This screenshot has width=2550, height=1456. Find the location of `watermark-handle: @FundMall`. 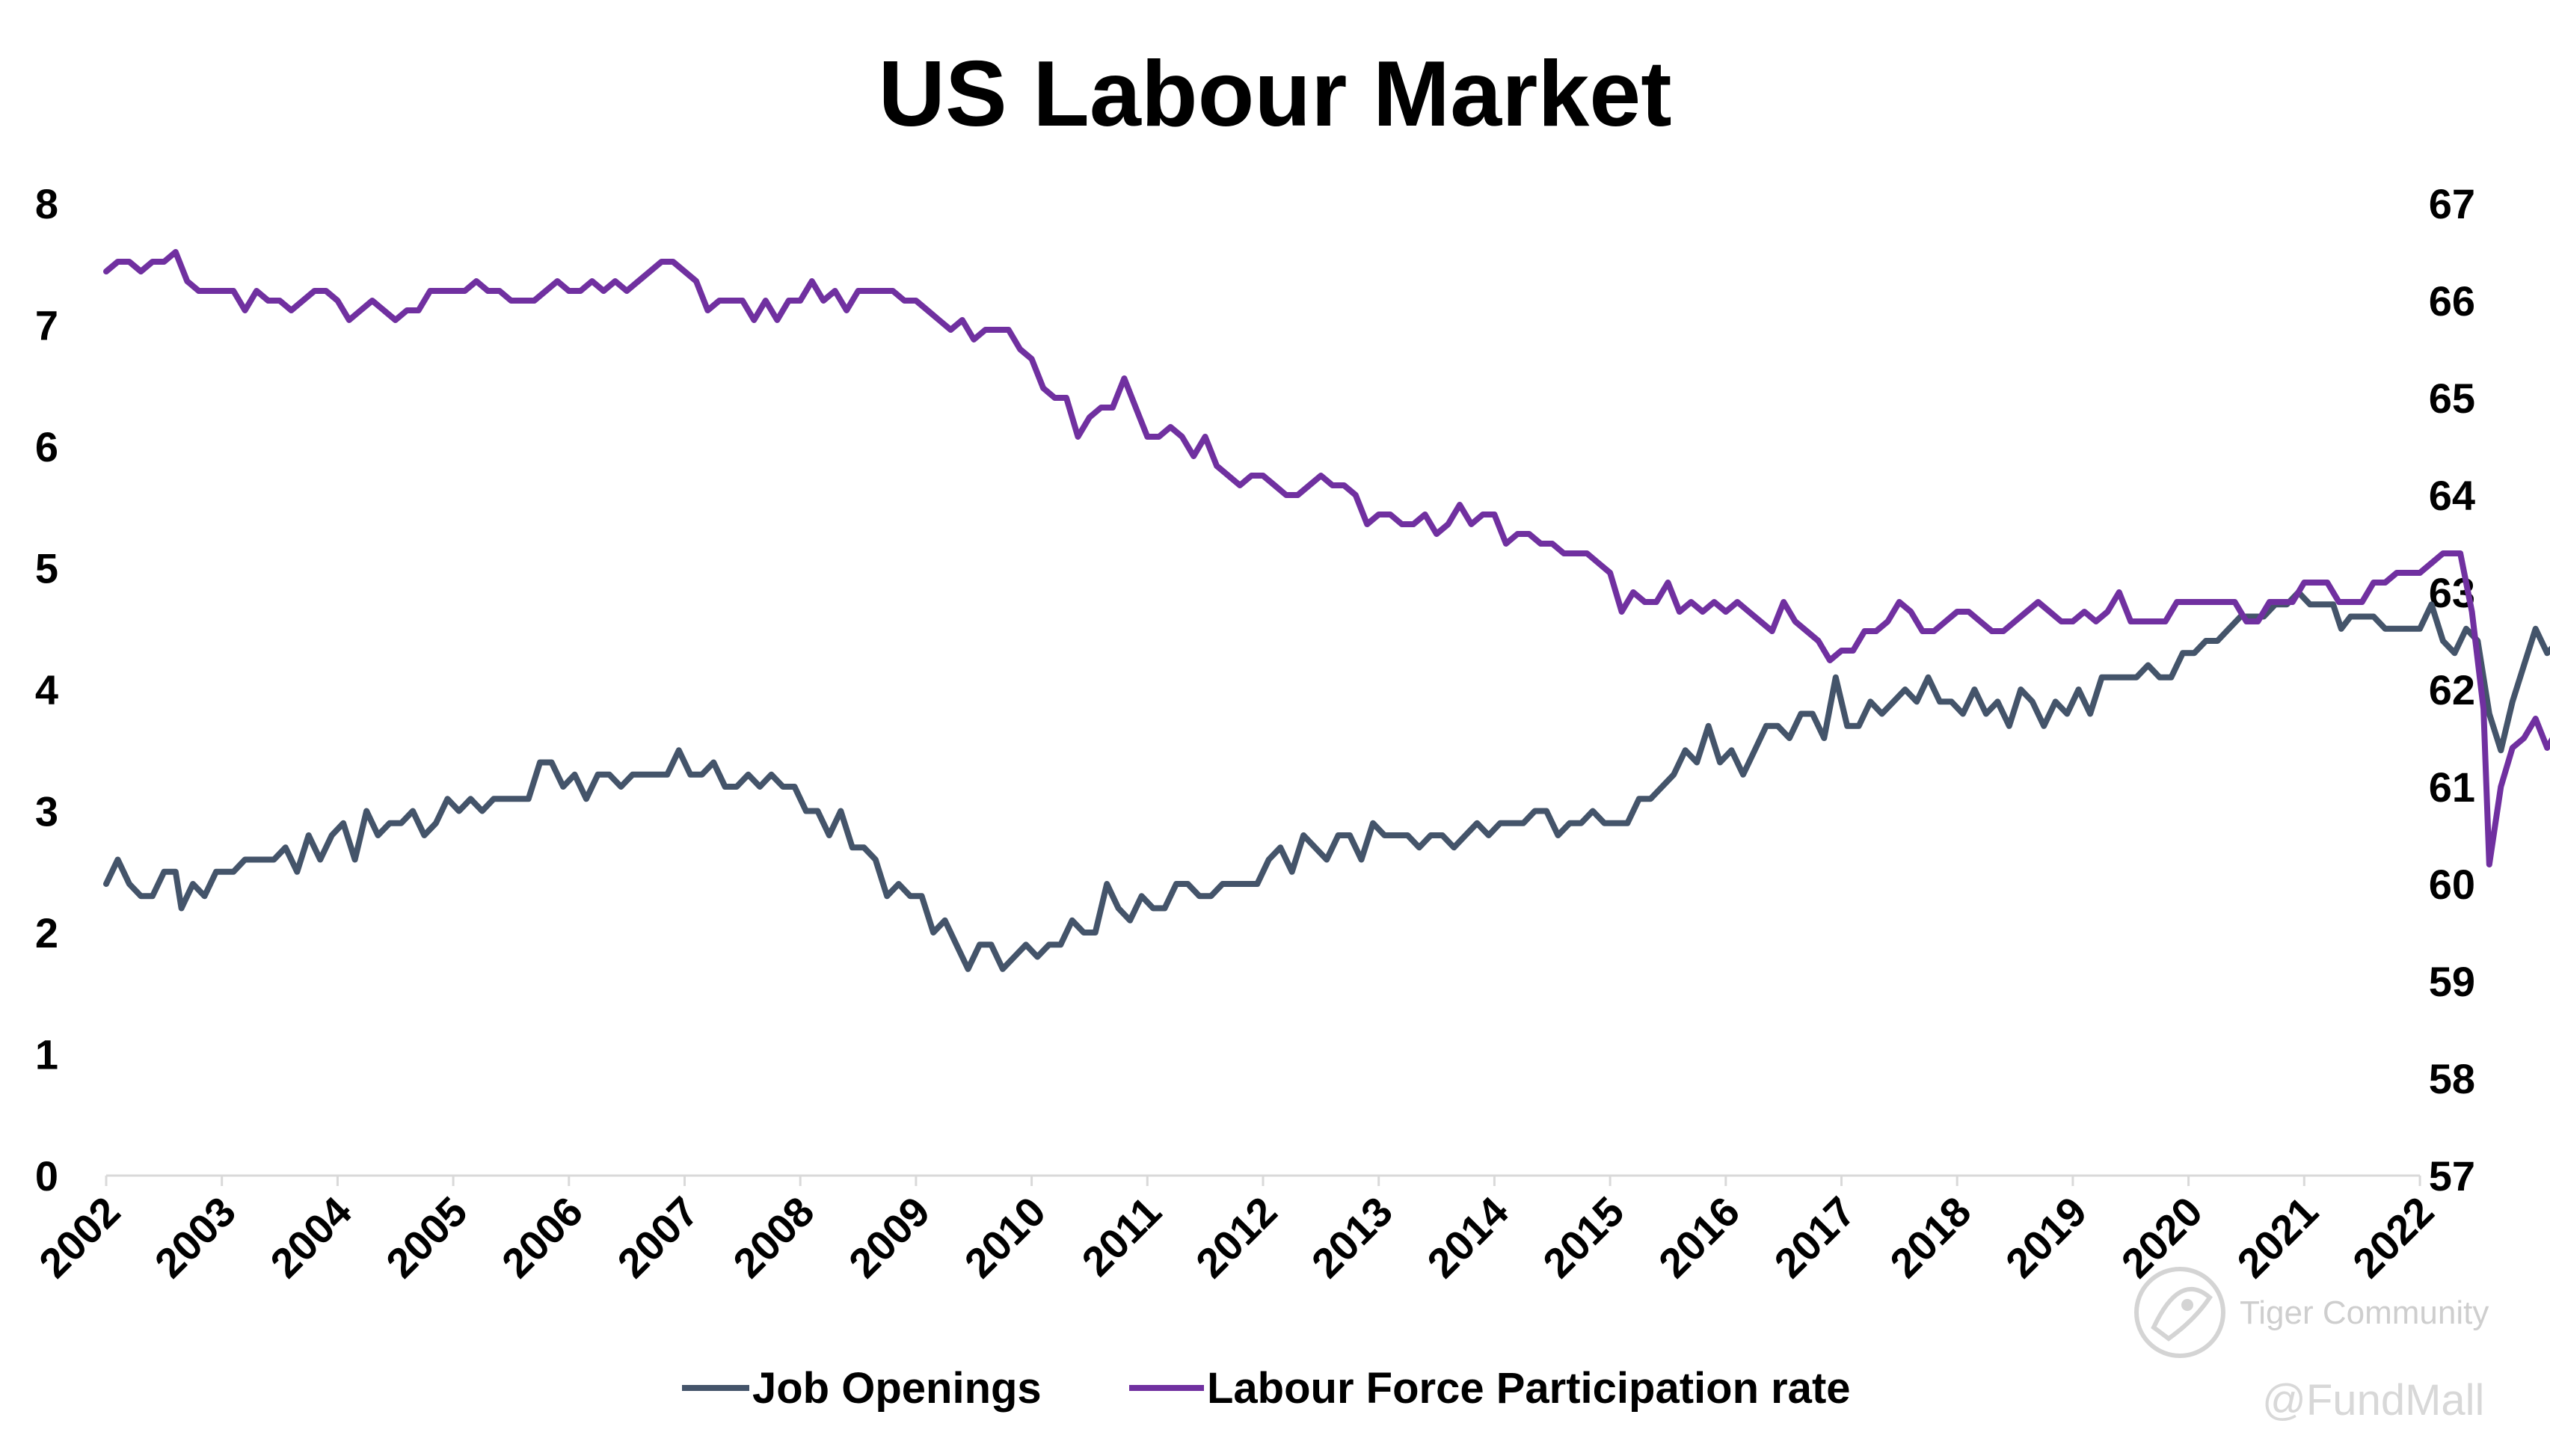

watermark-handle: @FundMall is located at coordinates (2373, 1400).